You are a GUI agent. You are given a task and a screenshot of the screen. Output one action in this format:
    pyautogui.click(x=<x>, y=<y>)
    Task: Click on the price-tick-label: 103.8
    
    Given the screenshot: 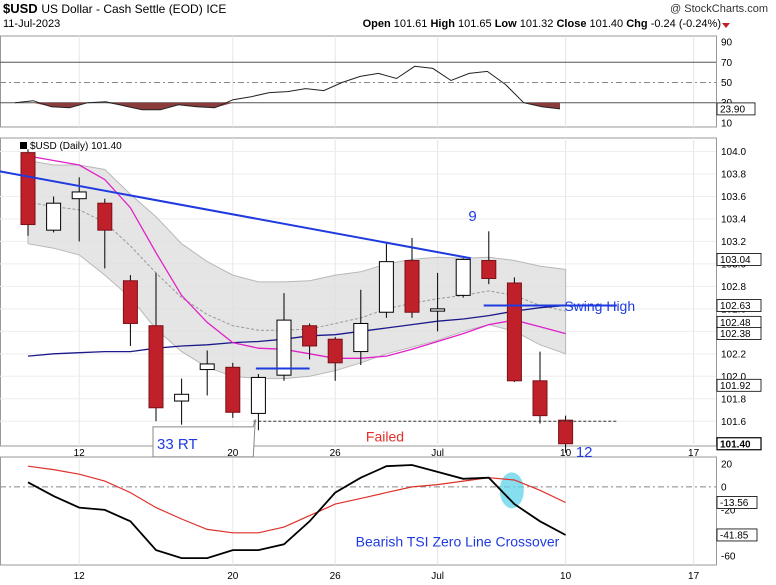 What is the action you would take?
    pyautogui.click(x=733, y=174)
    